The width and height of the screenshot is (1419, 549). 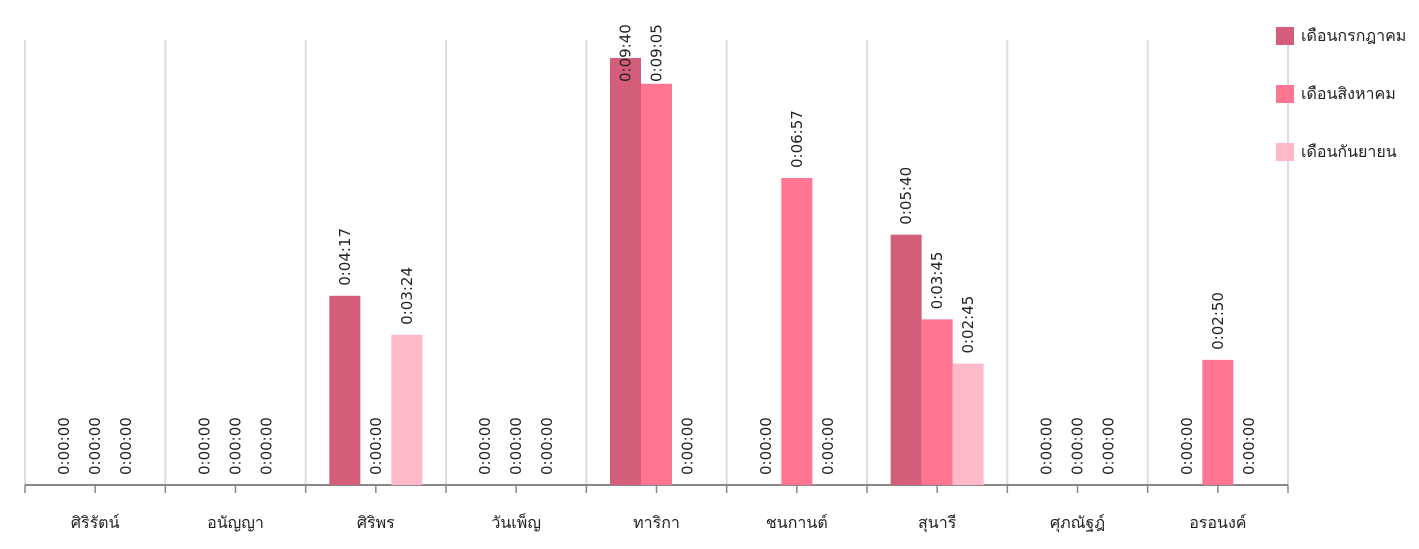 I want to click on x-tick-label: ศิริพร, so click(x=376, y=522).